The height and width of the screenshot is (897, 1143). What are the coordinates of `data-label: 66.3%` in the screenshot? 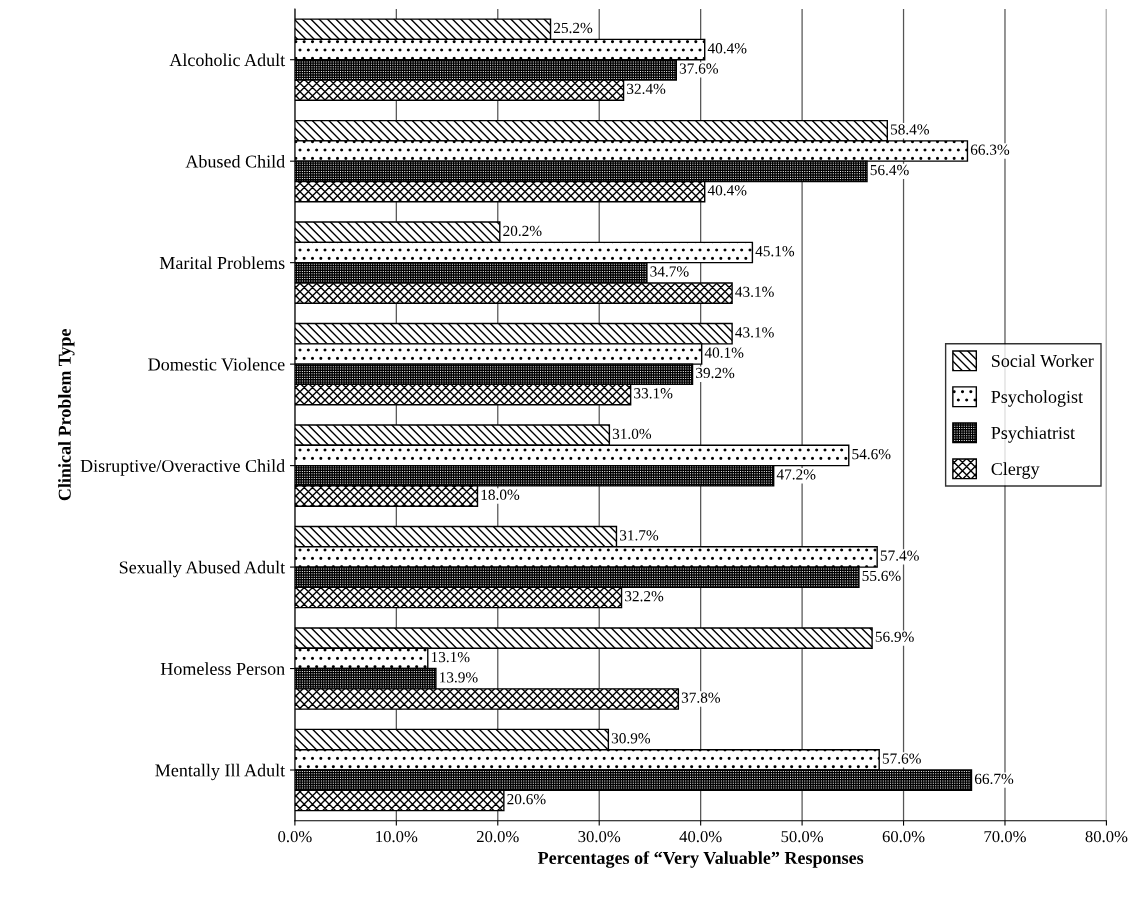 It's located at (990, 149).